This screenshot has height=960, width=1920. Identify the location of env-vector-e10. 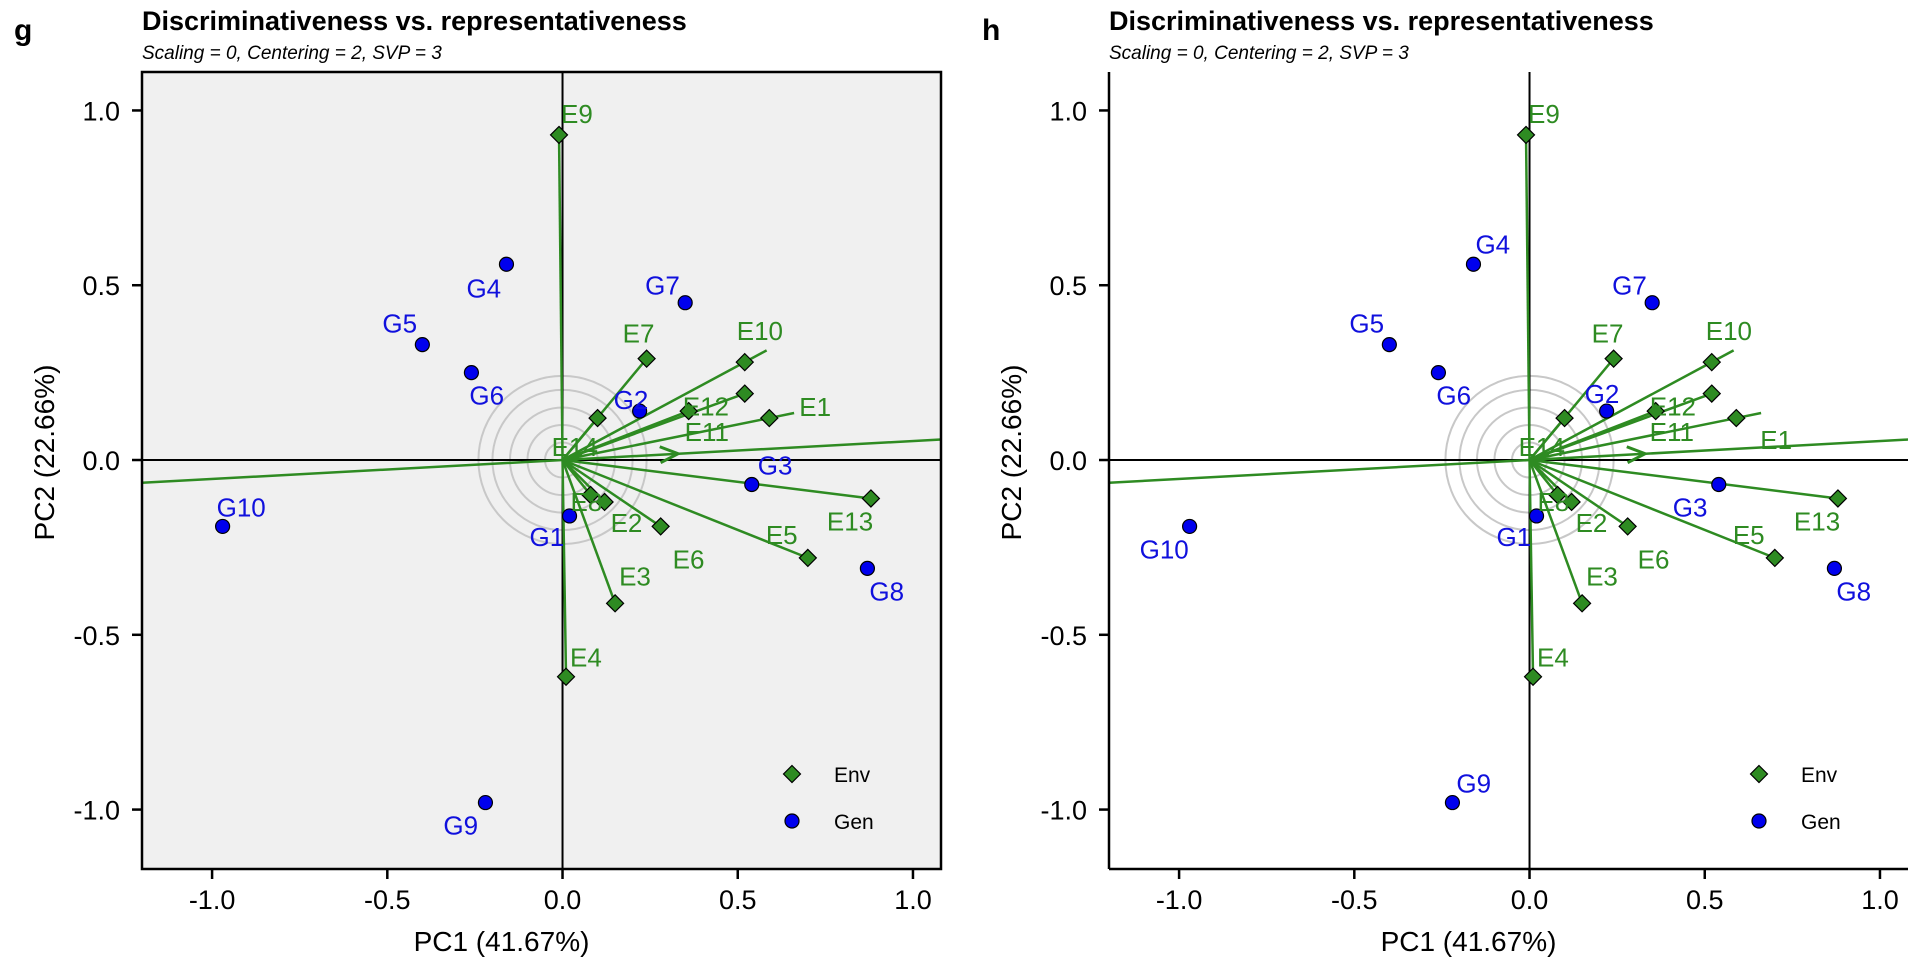
(1620, 411).